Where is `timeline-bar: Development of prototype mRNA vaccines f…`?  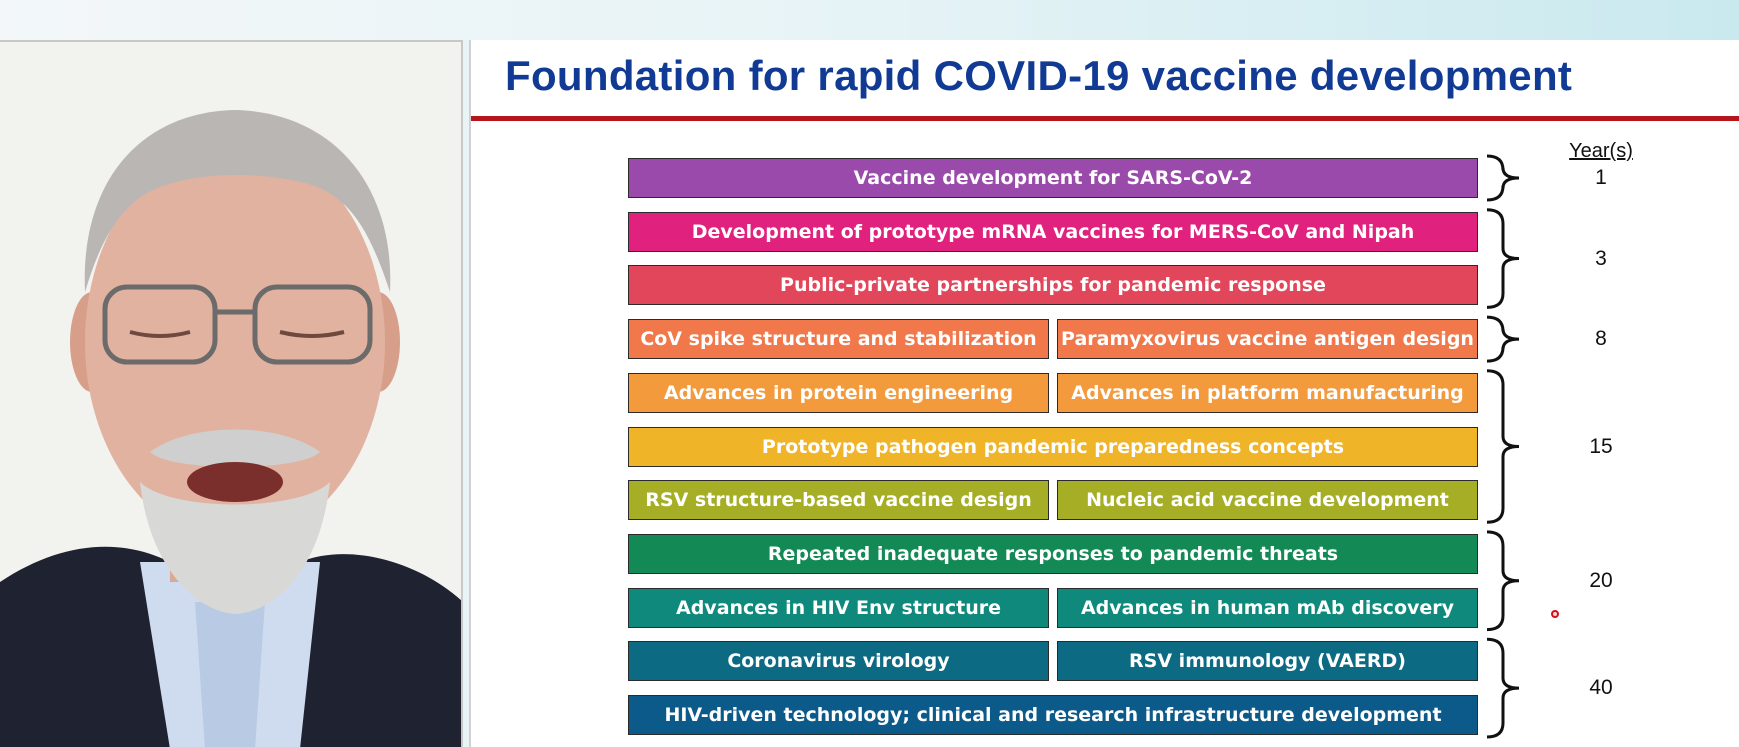
timeline-bar: Development of prototype mRNA vaccines f… is located at coordinates (1053, 231).